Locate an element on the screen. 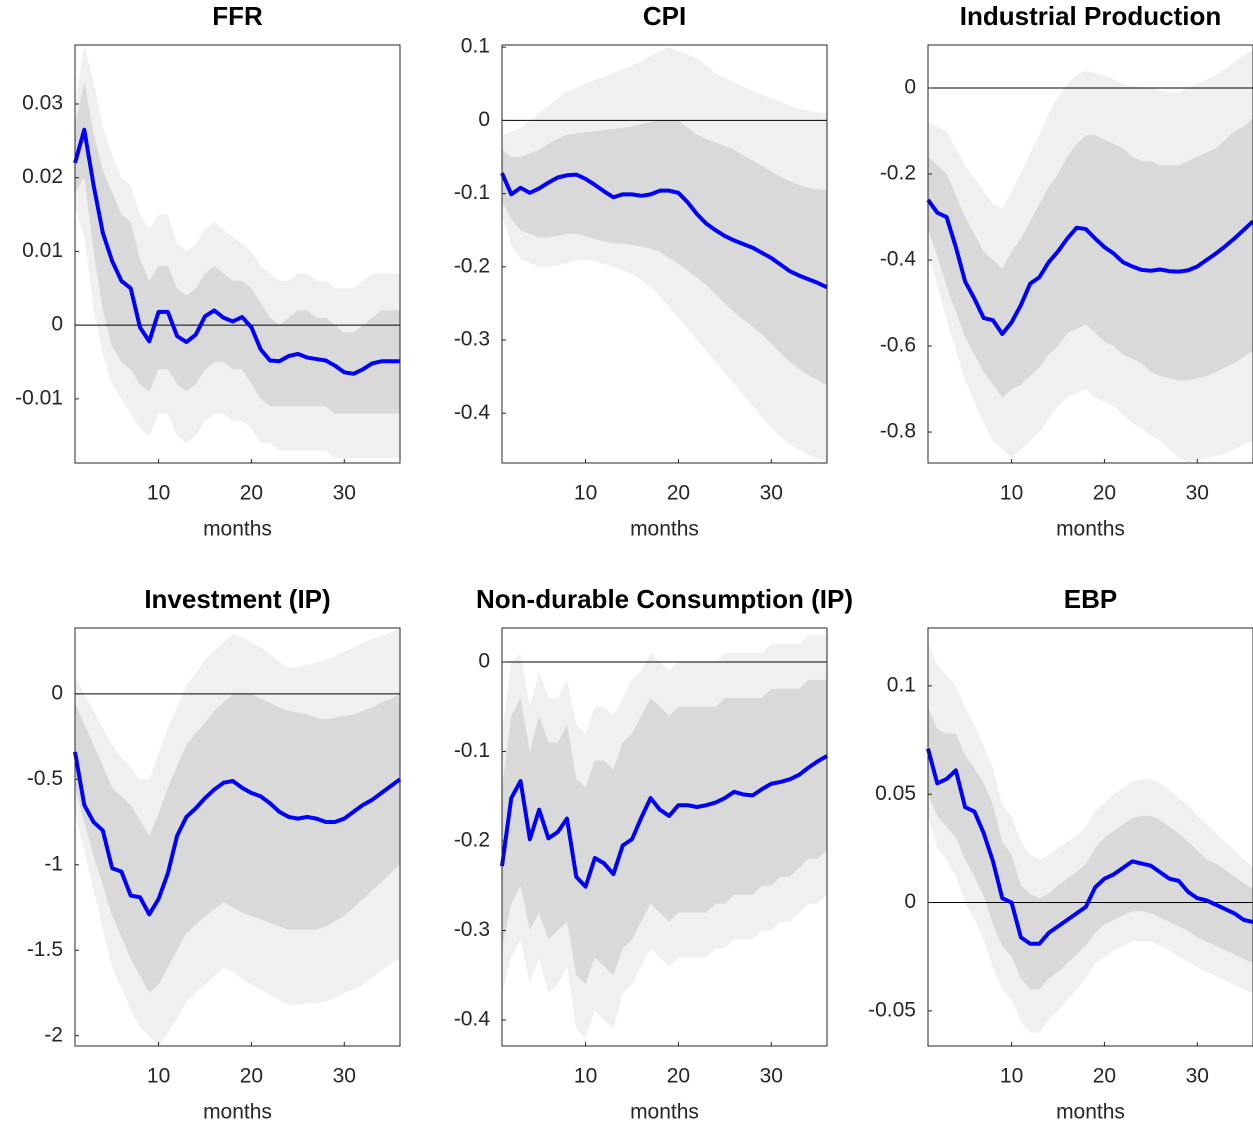  y-tick-label: -0.01 is located at coordinates (39, 397).